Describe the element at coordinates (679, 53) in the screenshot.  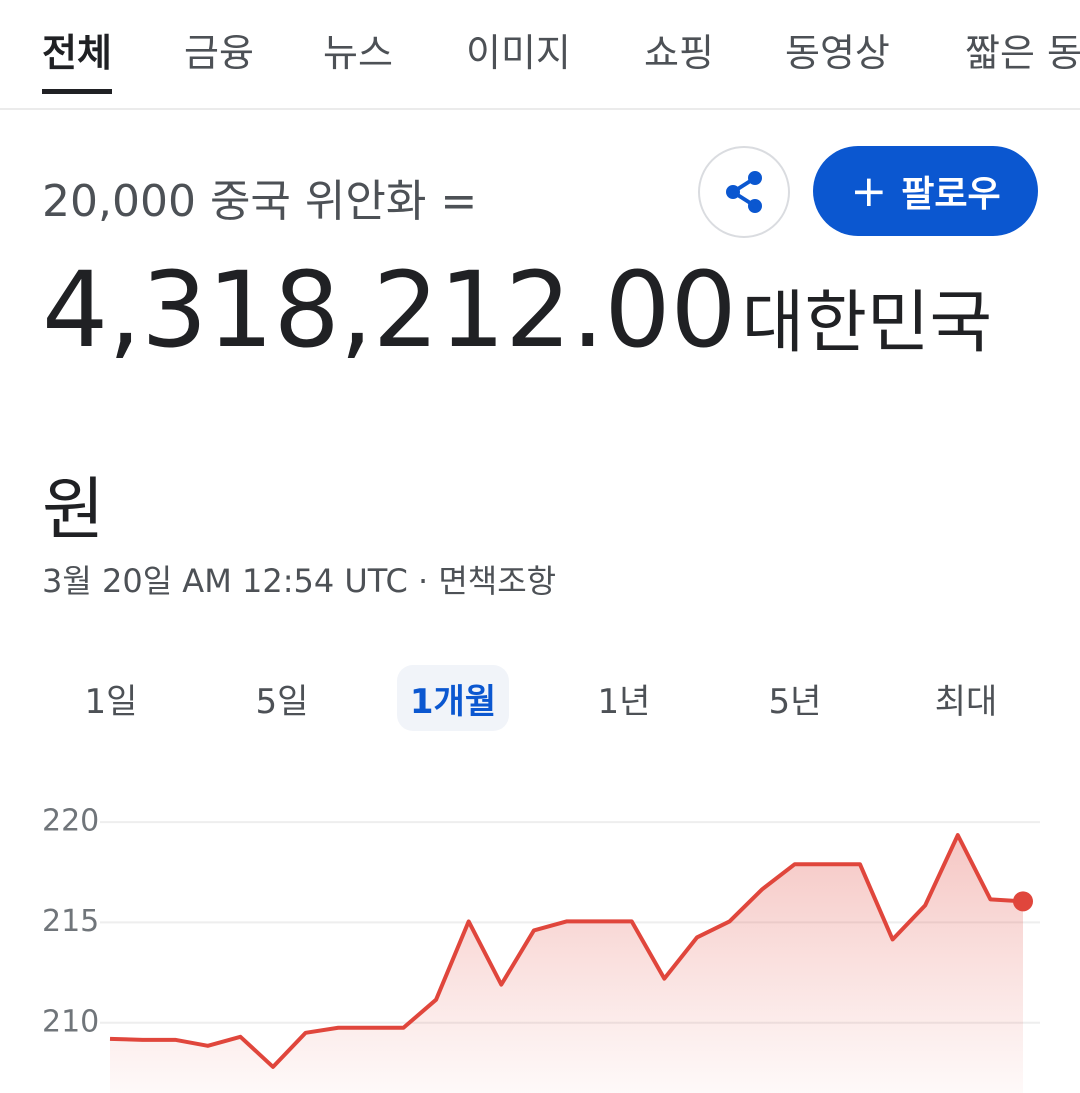
I see `tab: 쇼핑` at that location.